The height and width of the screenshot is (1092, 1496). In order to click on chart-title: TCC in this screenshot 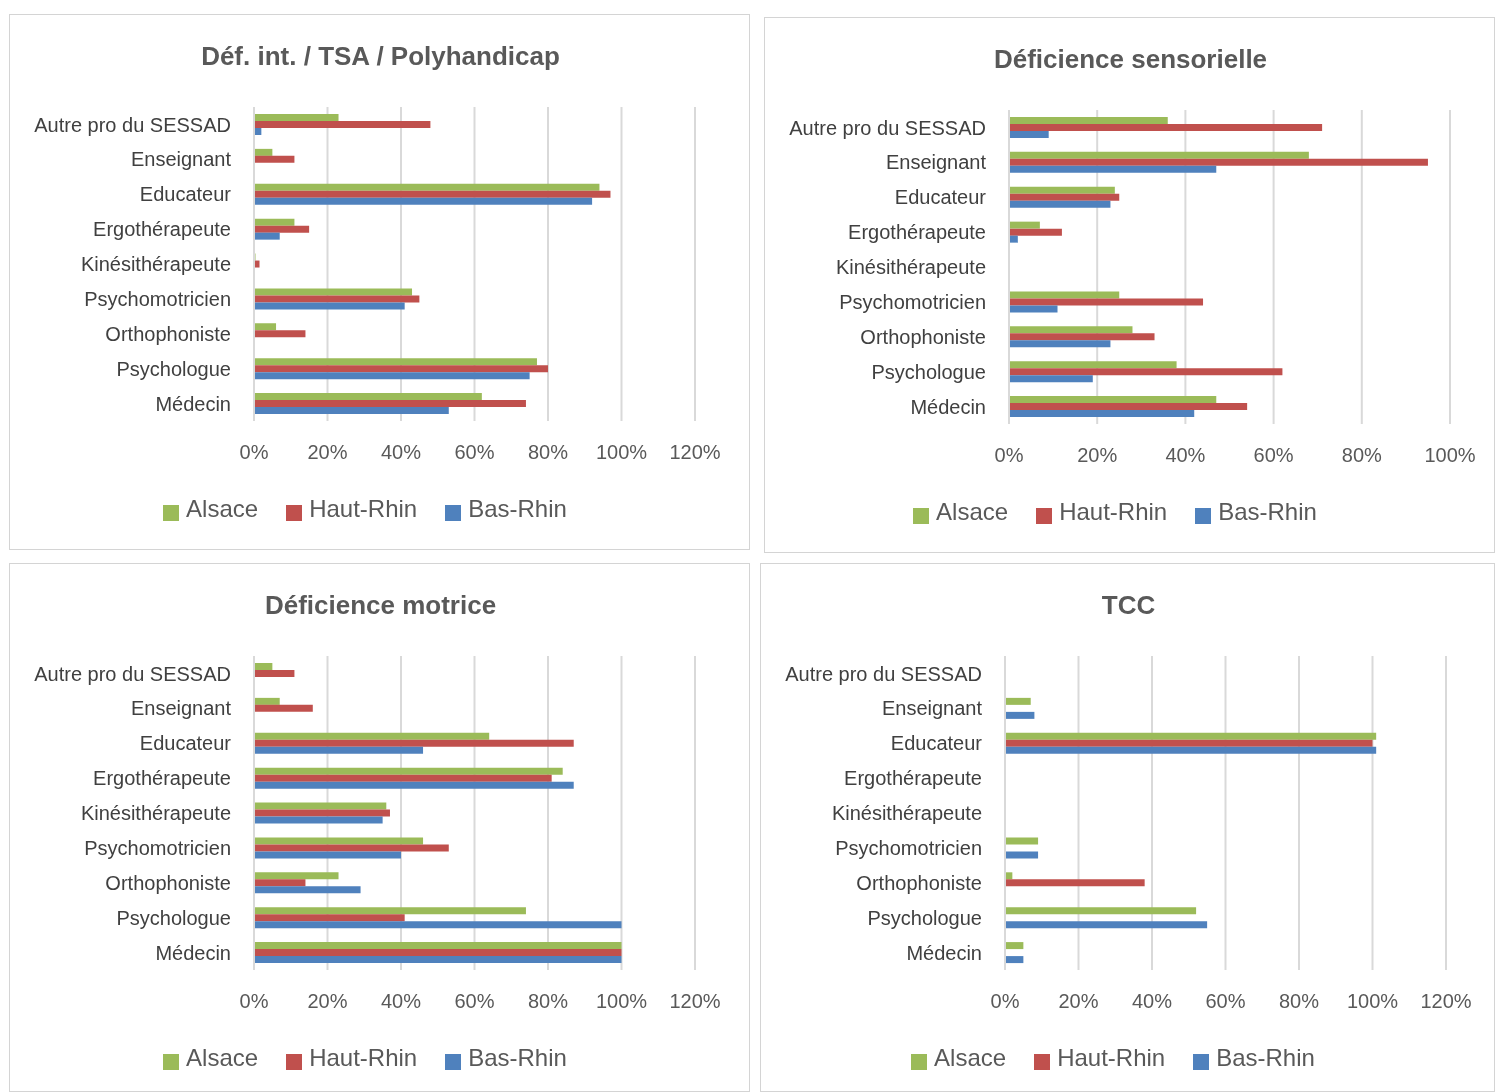, I will do `click(1128, 605)`.